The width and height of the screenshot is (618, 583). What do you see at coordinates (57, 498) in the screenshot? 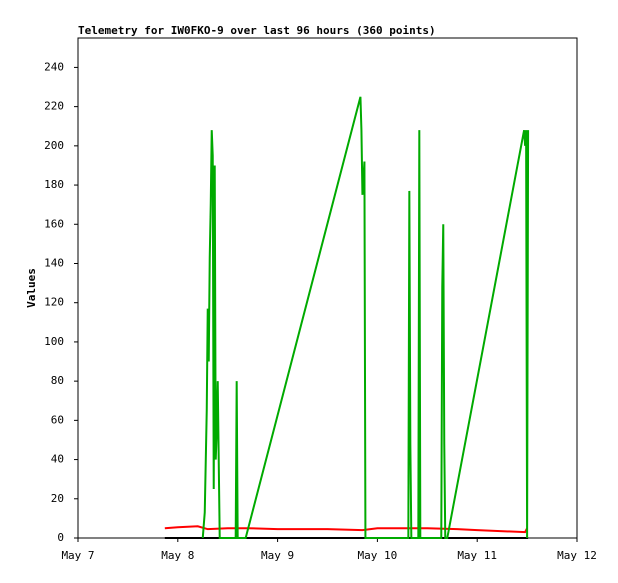
I see `y-tick-label: 20` at bounding box center [57, 498].